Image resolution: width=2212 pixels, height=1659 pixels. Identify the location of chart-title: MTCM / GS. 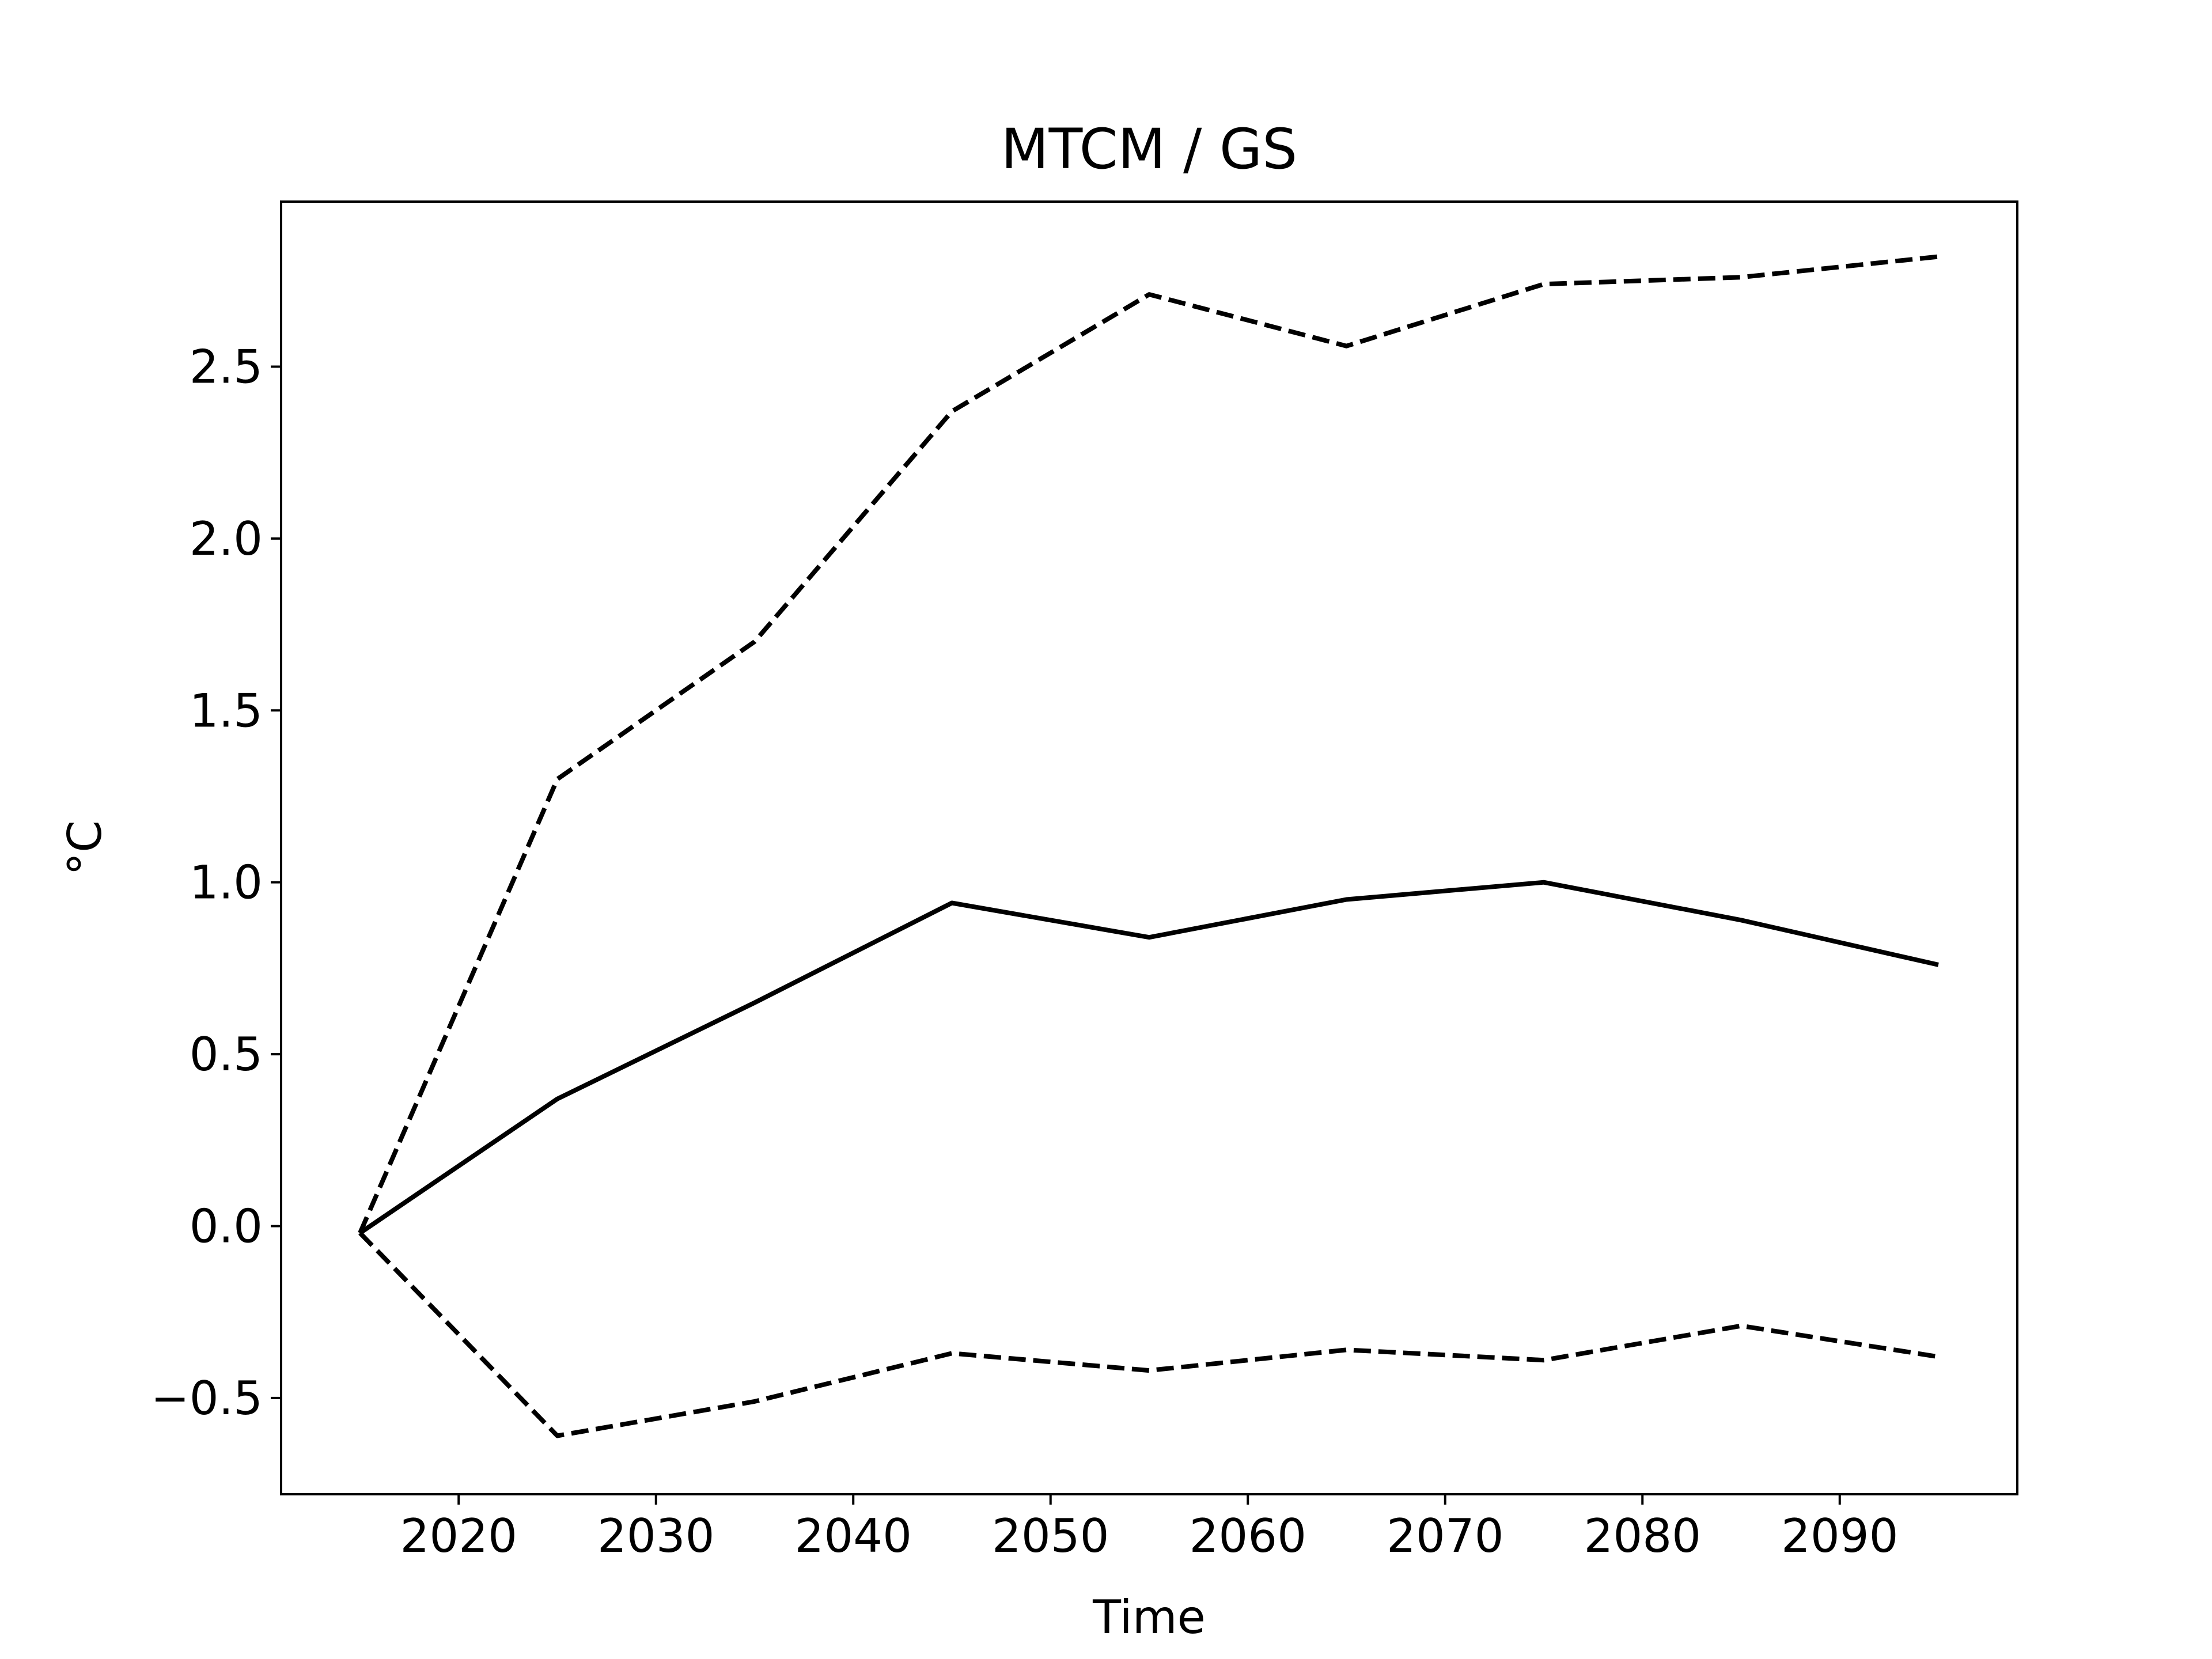
(1149, 149).